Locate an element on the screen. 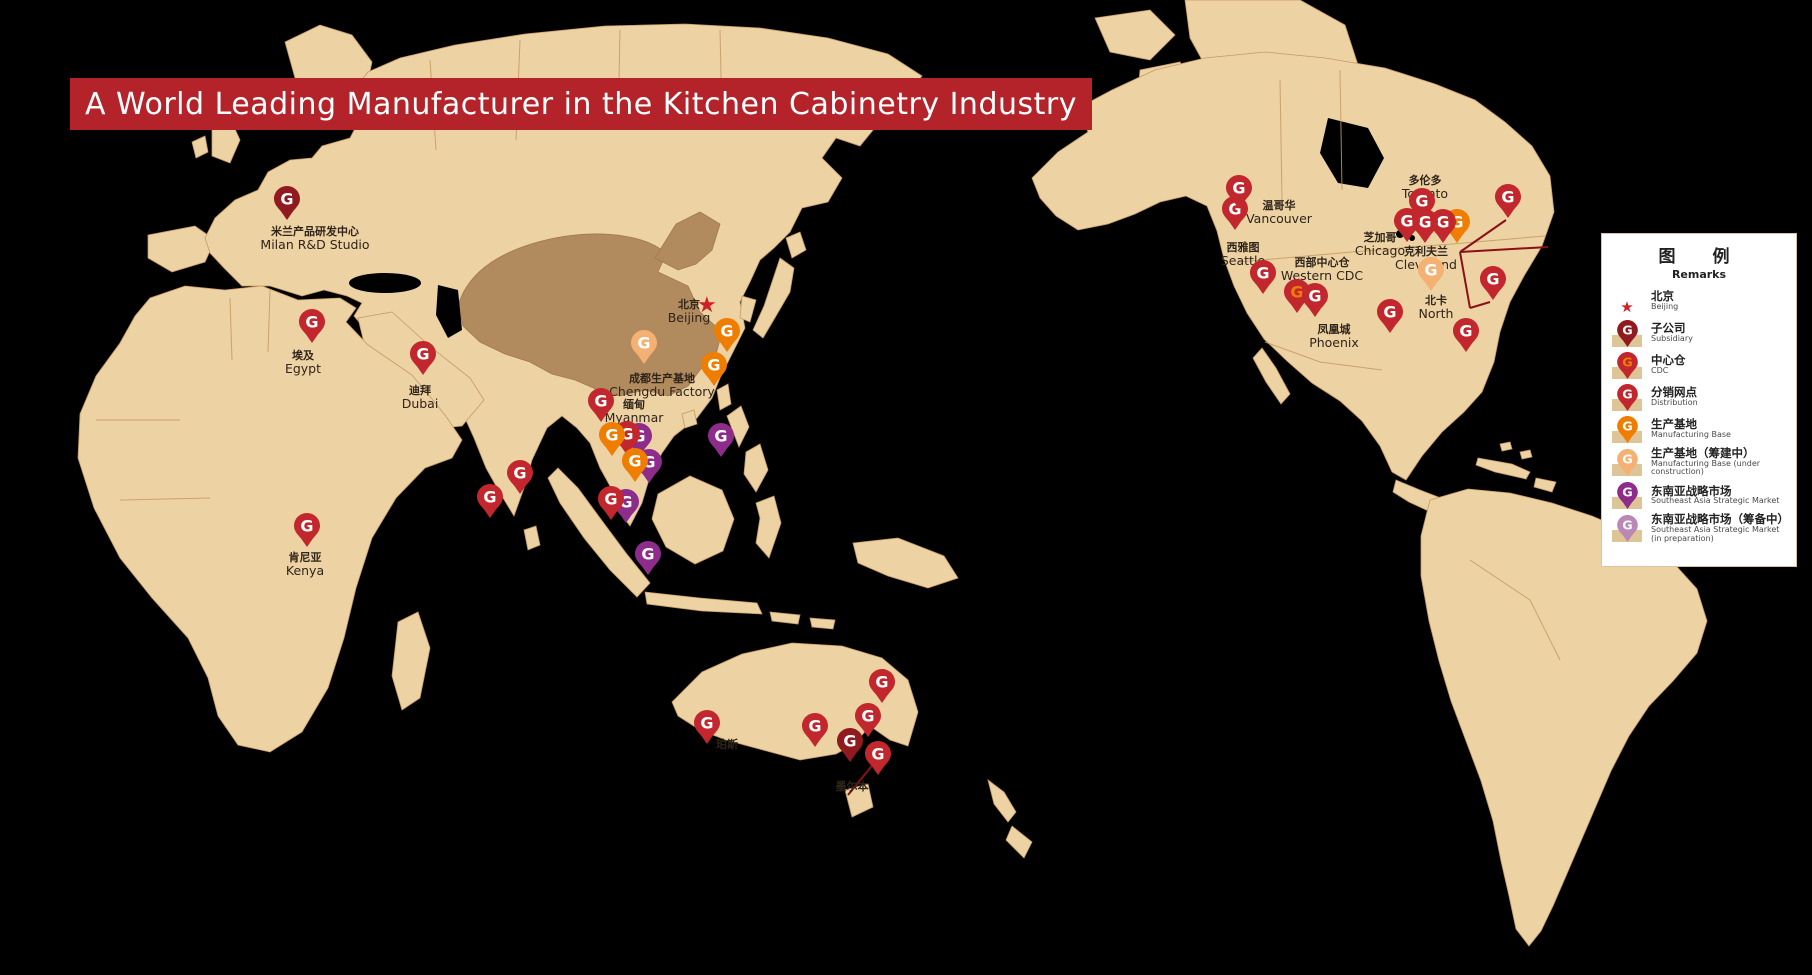 The width and height of the screenshot is (1812, 975). label-western-cdc-zh: 西部中心仓 is located at coordinates (1322, 262).